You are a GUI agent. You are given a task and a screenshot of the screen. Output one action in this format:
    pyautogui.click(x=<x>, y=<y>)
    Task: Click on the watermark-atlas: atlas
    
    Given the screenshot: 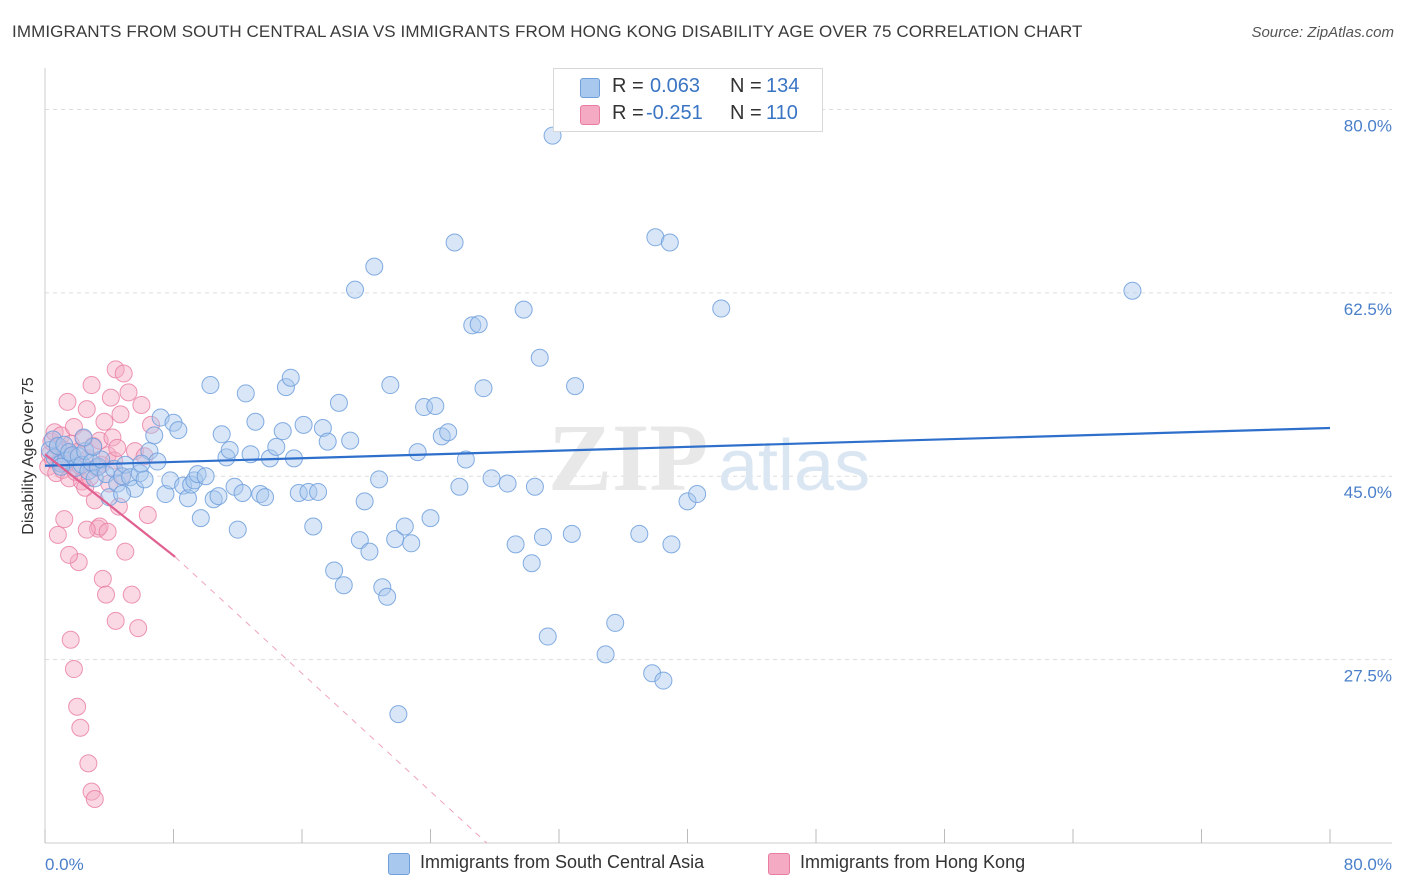 What is the action you would take?
    pyautogui.click(x=794, y=466)
    